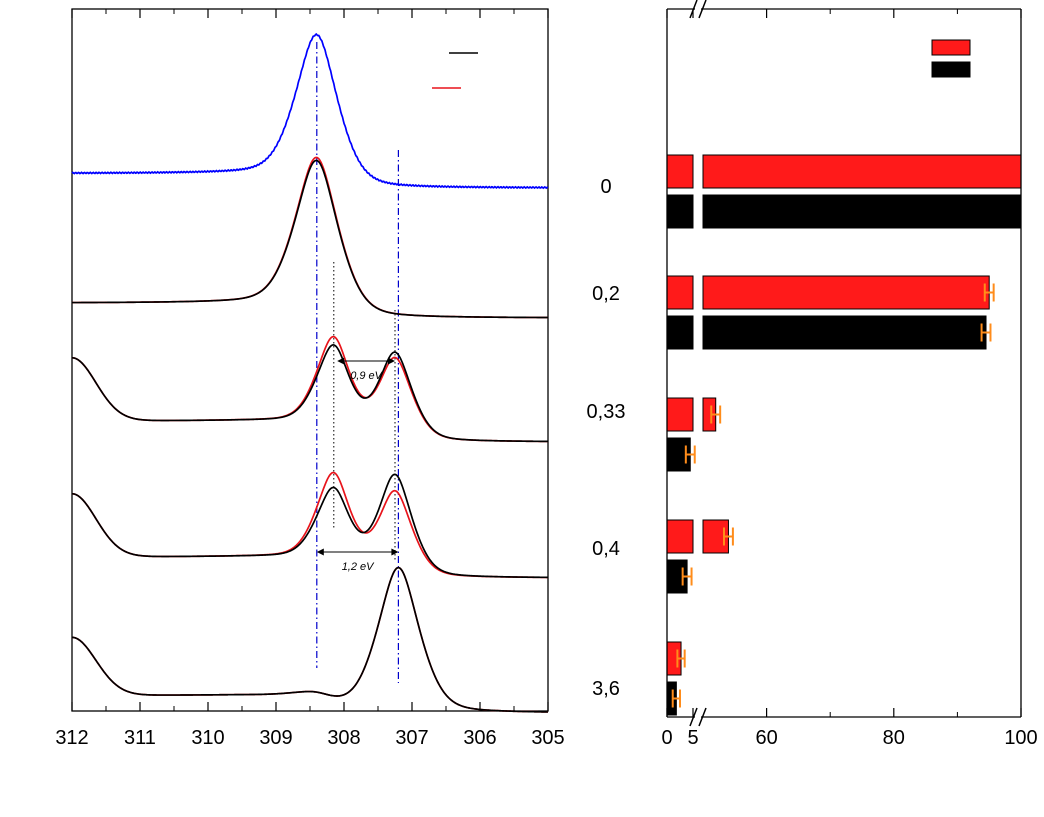 The image size is (1044, 817). What do you see at coordinates (606, 549) in the screenshot?
I see `ratio-category-label: 0,4` at bounding box center [606, 549].